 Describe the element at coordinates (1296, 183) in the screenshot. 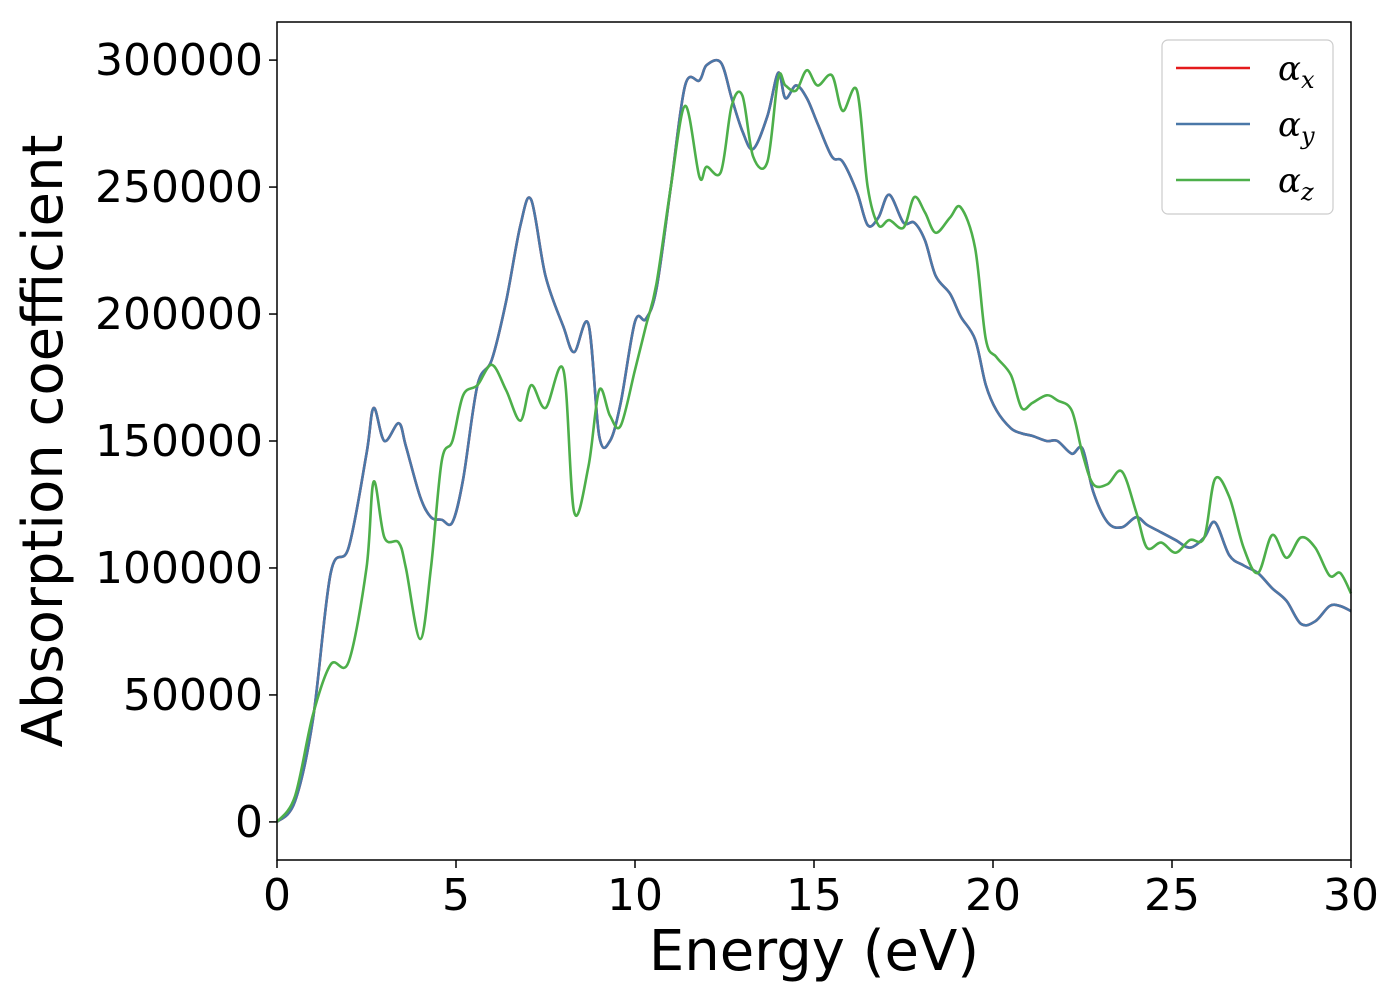

I see `legend-label: αz` at that location.